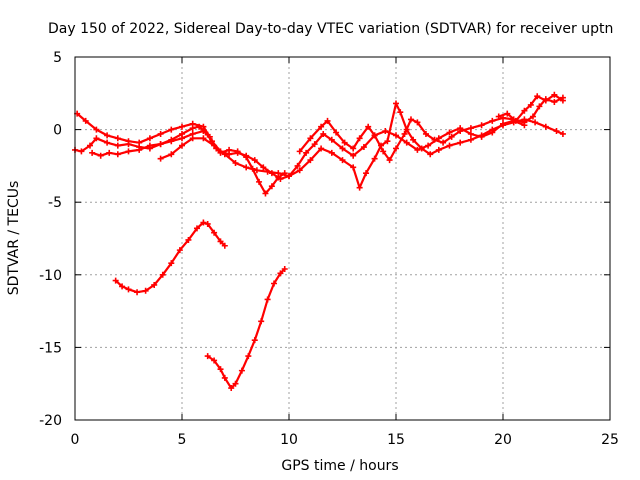  What do you see at coordinates (396, 440) in the screenshot?
I see `x-tick-label: 15` at bounding box center [396, 440].